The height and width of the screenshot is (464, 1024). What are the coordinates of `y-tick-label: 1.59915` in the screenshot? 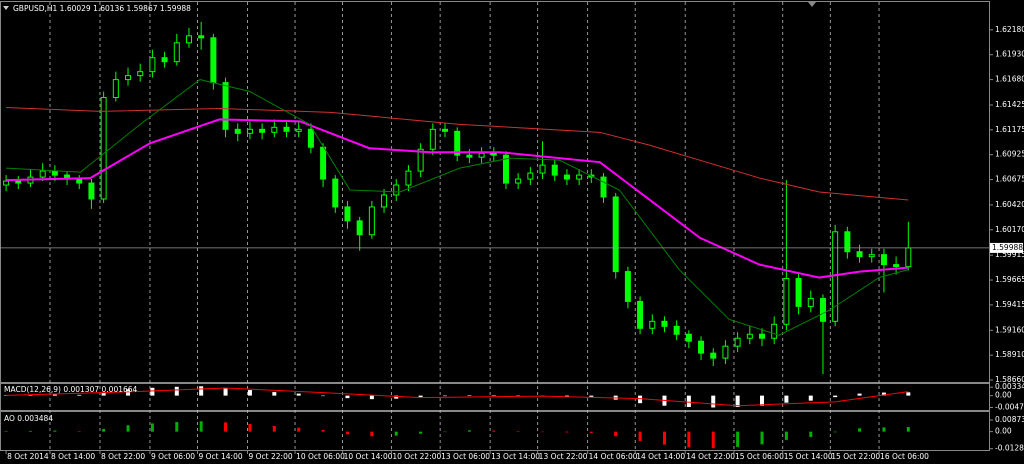 It's located at (1009, 254).